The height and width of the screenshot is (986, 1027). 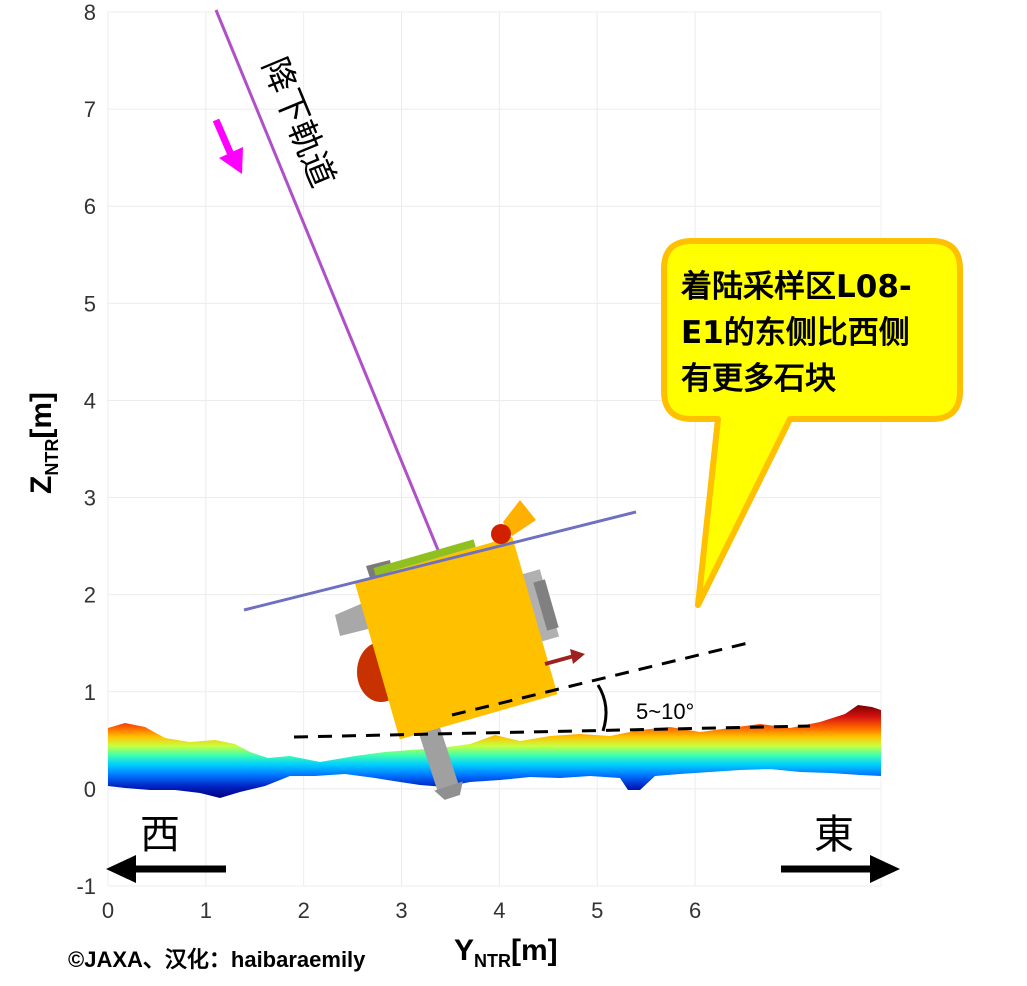 What do you see at coordinates (499, 910) in the screenshot?
I see `x-tick-label: 4` at bounding box center [499, 910].